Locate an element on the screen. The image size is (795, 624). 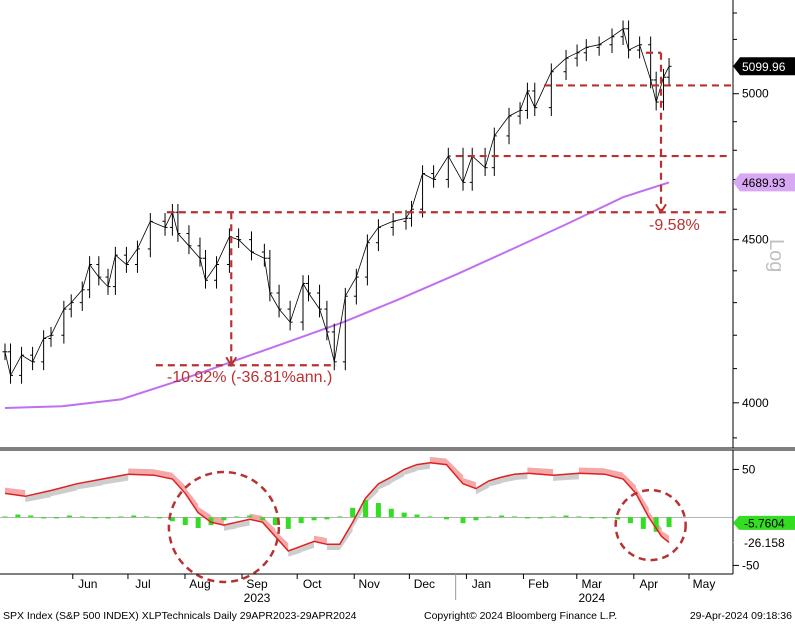
ma-value-label: 4689.93 is located at coordinates (764, 183).